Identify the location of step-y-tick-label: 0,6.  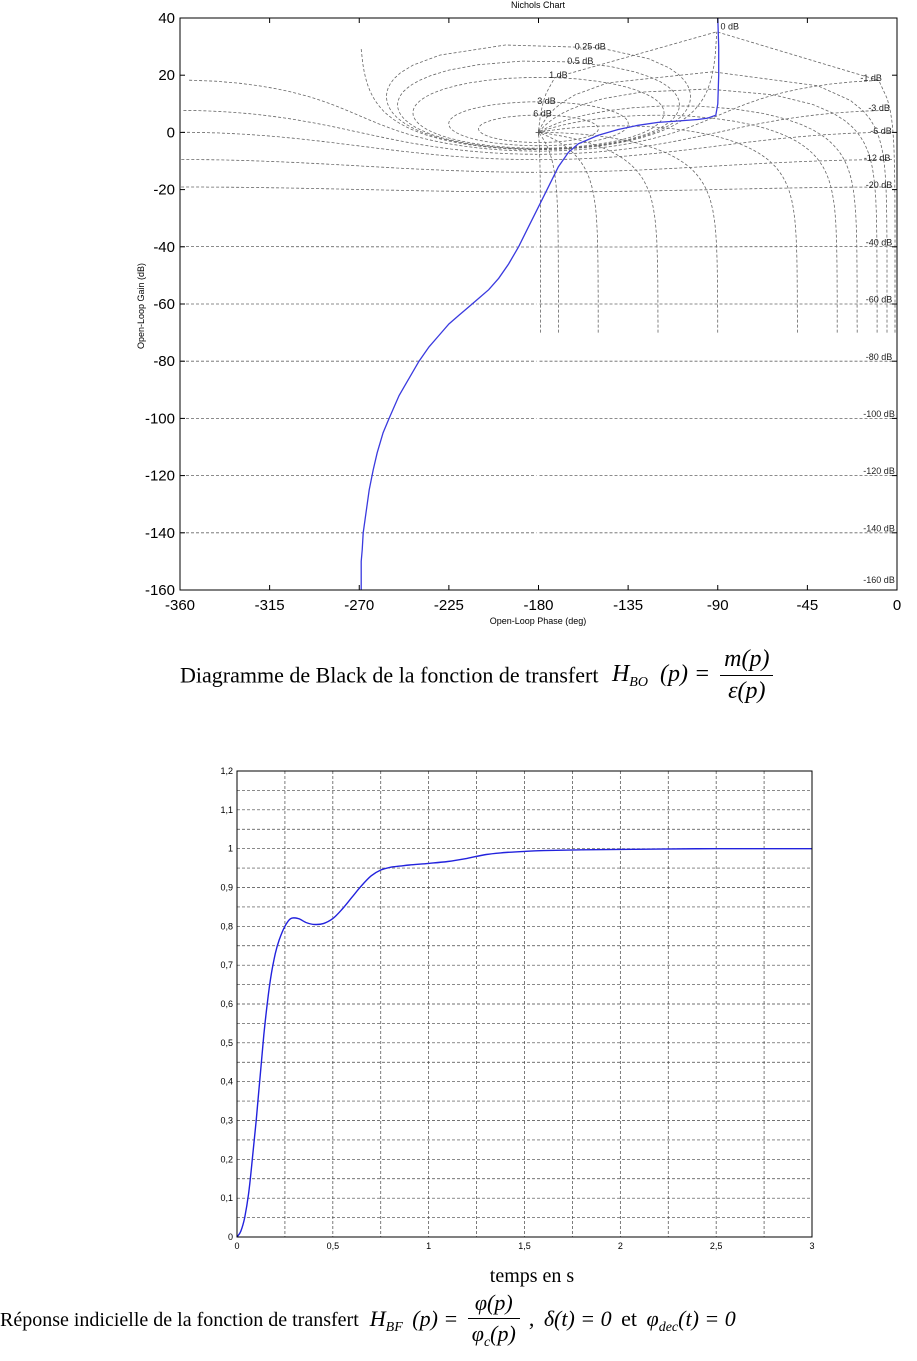
(226, 1004).